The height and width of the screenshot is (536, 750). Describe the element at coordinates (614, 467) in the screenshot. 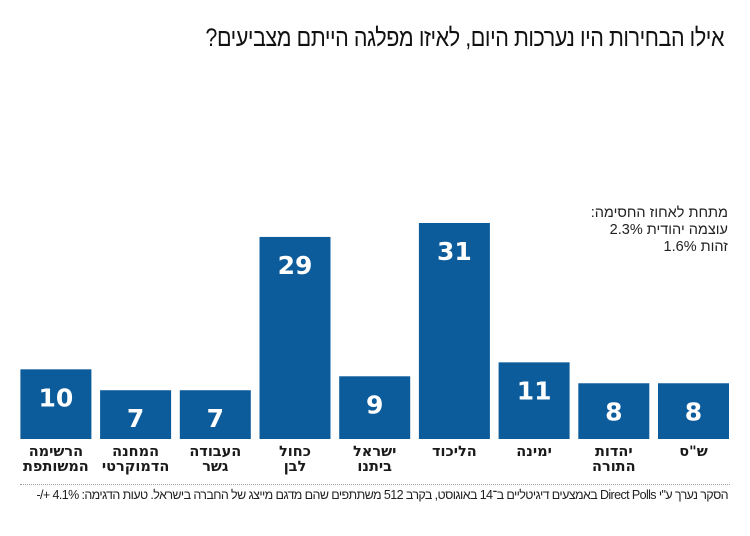

I see `category-label: התורה` at that location.